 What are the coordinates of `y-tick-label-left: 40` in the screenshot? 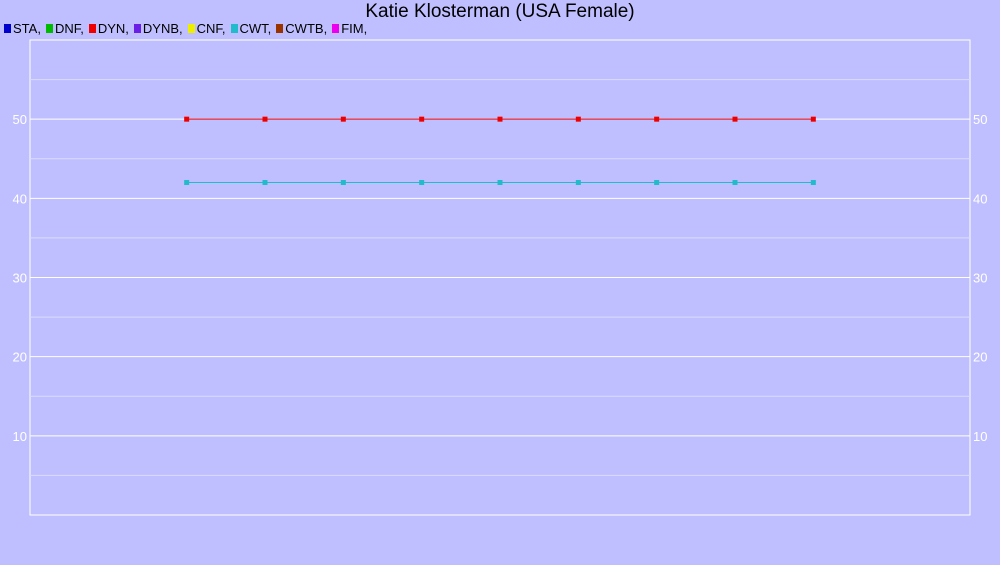 It's located at (20, 198).